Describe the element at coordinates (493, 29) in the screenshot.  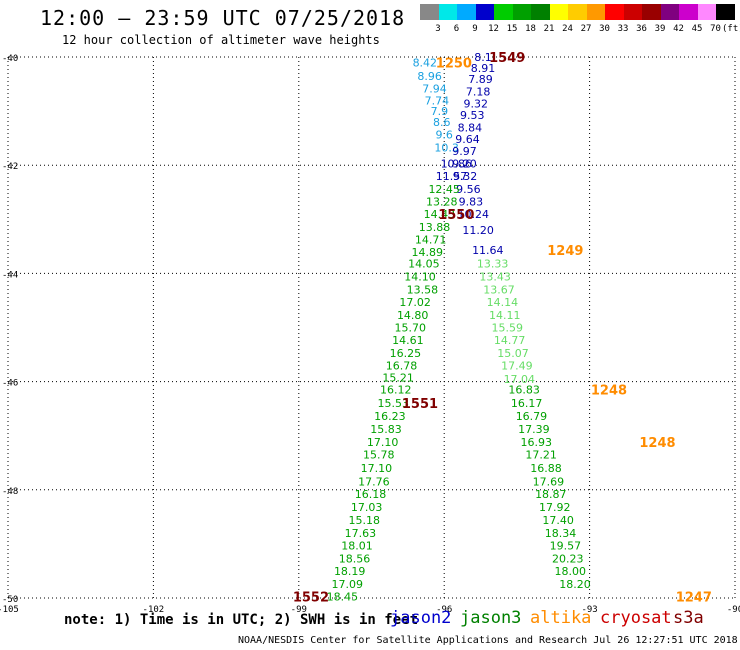
I see `legend-label: 12` at that location.